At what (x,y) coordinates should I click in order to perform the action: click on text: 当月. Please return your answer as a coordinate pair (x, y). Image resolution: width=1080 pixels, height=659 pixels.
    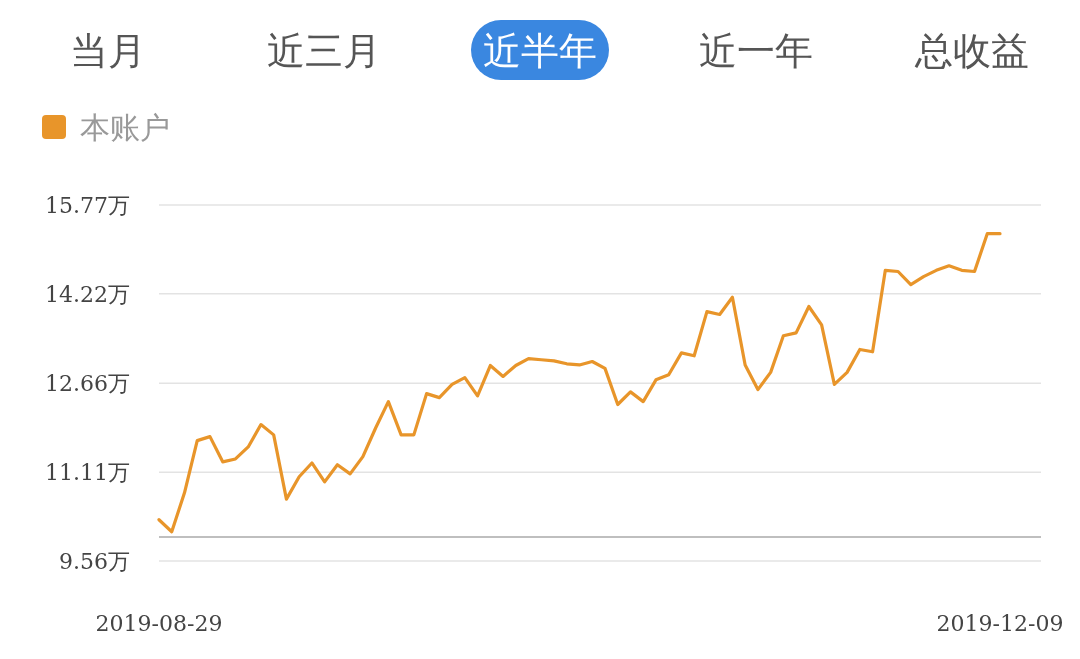
    Looking at the image, I should click on (108, 51).